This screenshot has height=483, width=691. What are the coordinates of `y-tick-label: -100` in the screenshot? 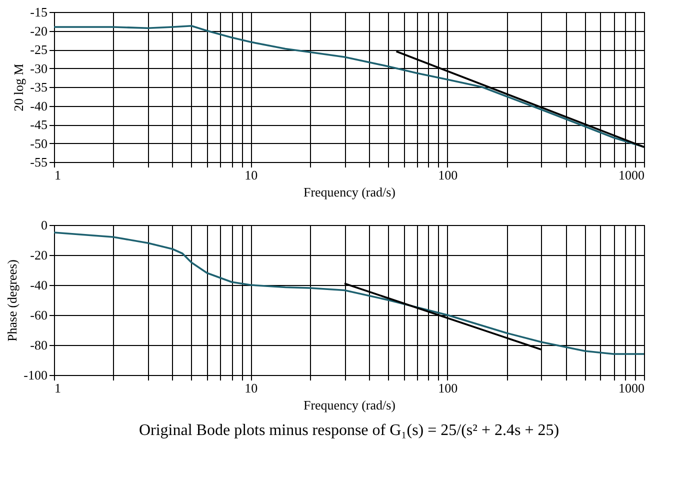 It's located at (36, 375).